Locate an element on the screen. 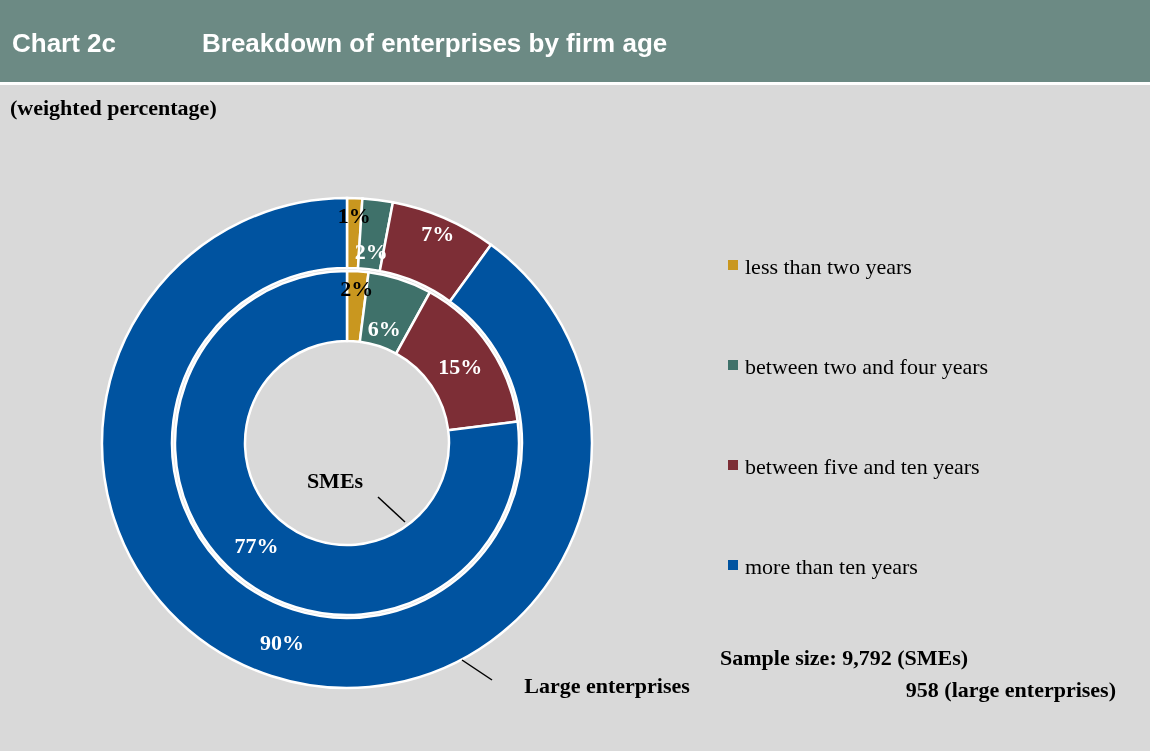 The image size is (1150, 751). data-label: 1% is located at coordinates (354, 215).